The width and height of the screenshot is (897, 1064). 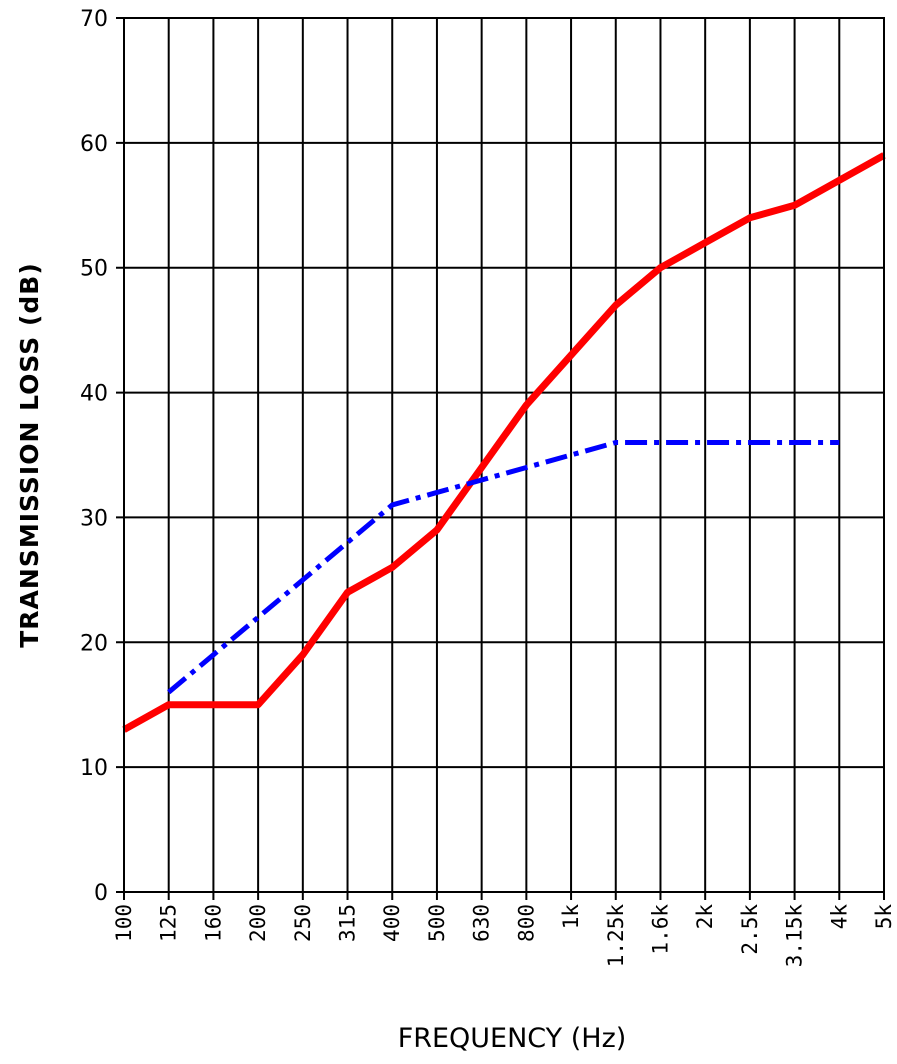 What do you see at coordinates (392, 923) in the screenshot?
I see `x-tick-label: 400` at bounding box center [392, 923].